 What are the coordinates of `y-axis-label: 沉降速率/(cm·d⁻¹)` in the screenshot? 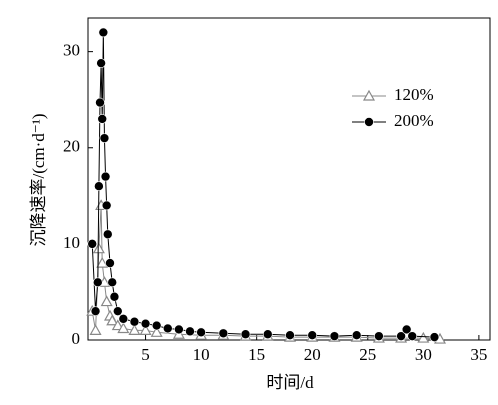 It's located at (38, 179).